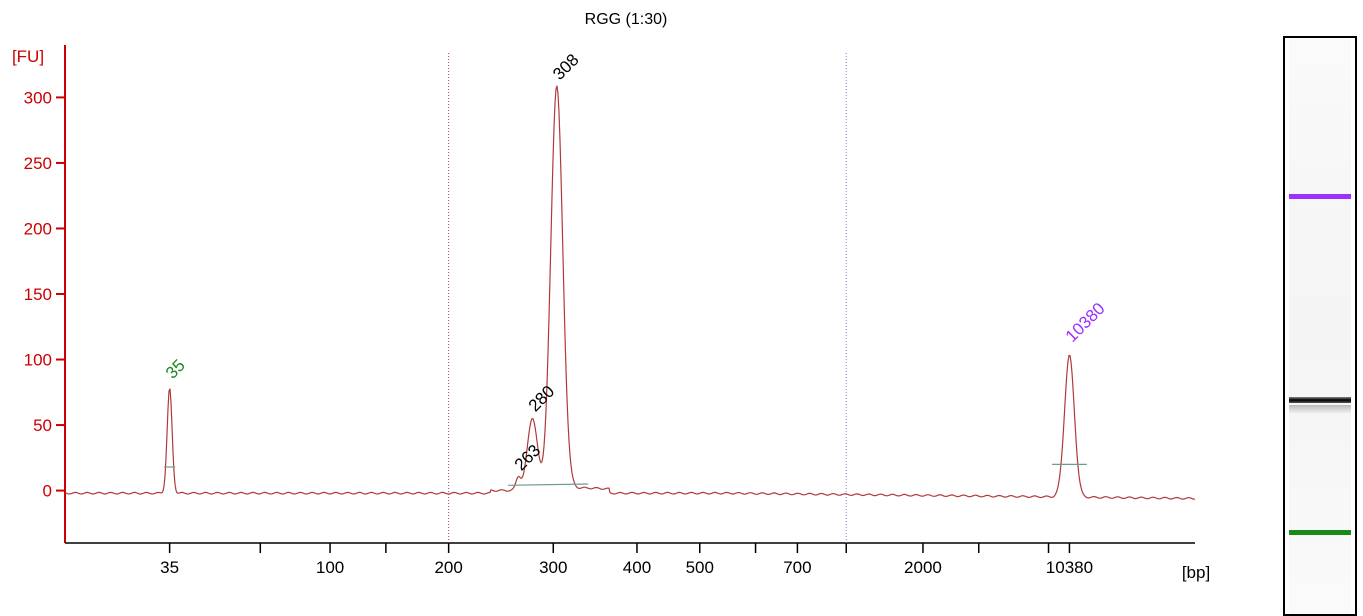 This screenshot has height=616, width=1363. I want to click on x-tick-label: 500, so click(700, 567).